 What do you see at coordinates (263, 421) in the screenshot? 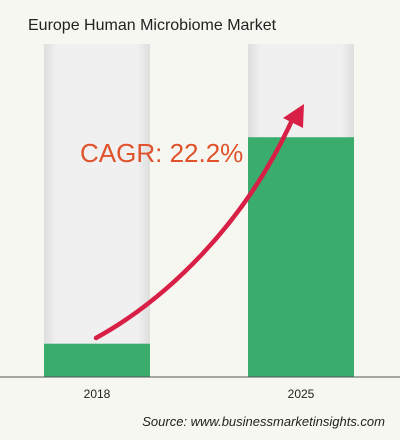
I see `source-note: Source: www.businessmarketinsights.com` at bounding box center [263, 421].